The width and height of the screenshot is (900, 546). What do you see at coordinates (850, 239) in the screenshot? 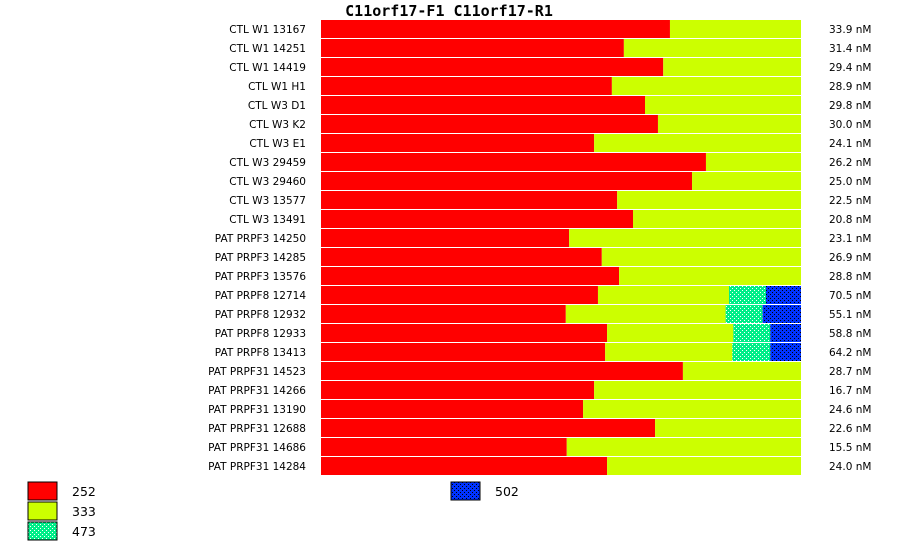
I see `row-value: 23.1 nM` at bounding box center [850, 239].